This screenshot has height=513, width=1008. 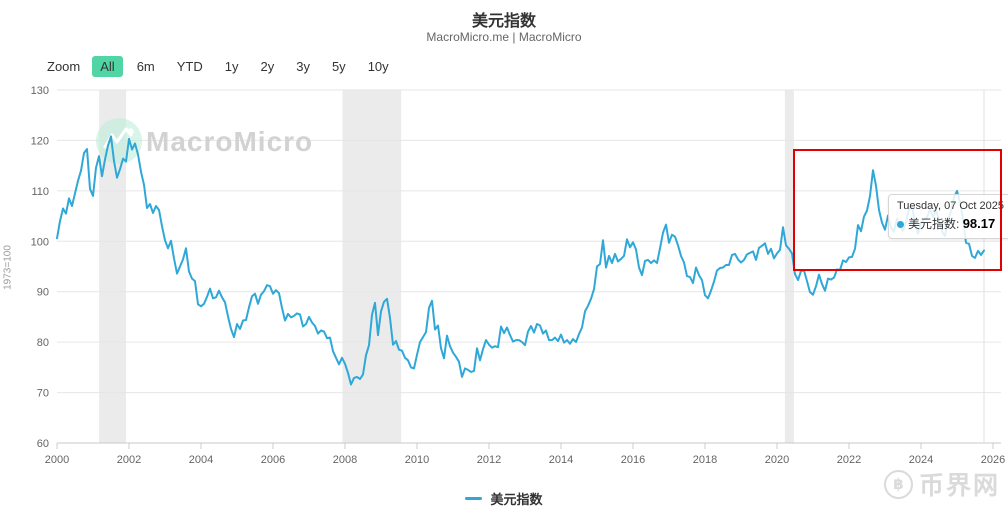 What do you see at coordinates (516, 499) in the screenshot?
I see `legend-label: 美元指数` at bounding box center [516, 499].